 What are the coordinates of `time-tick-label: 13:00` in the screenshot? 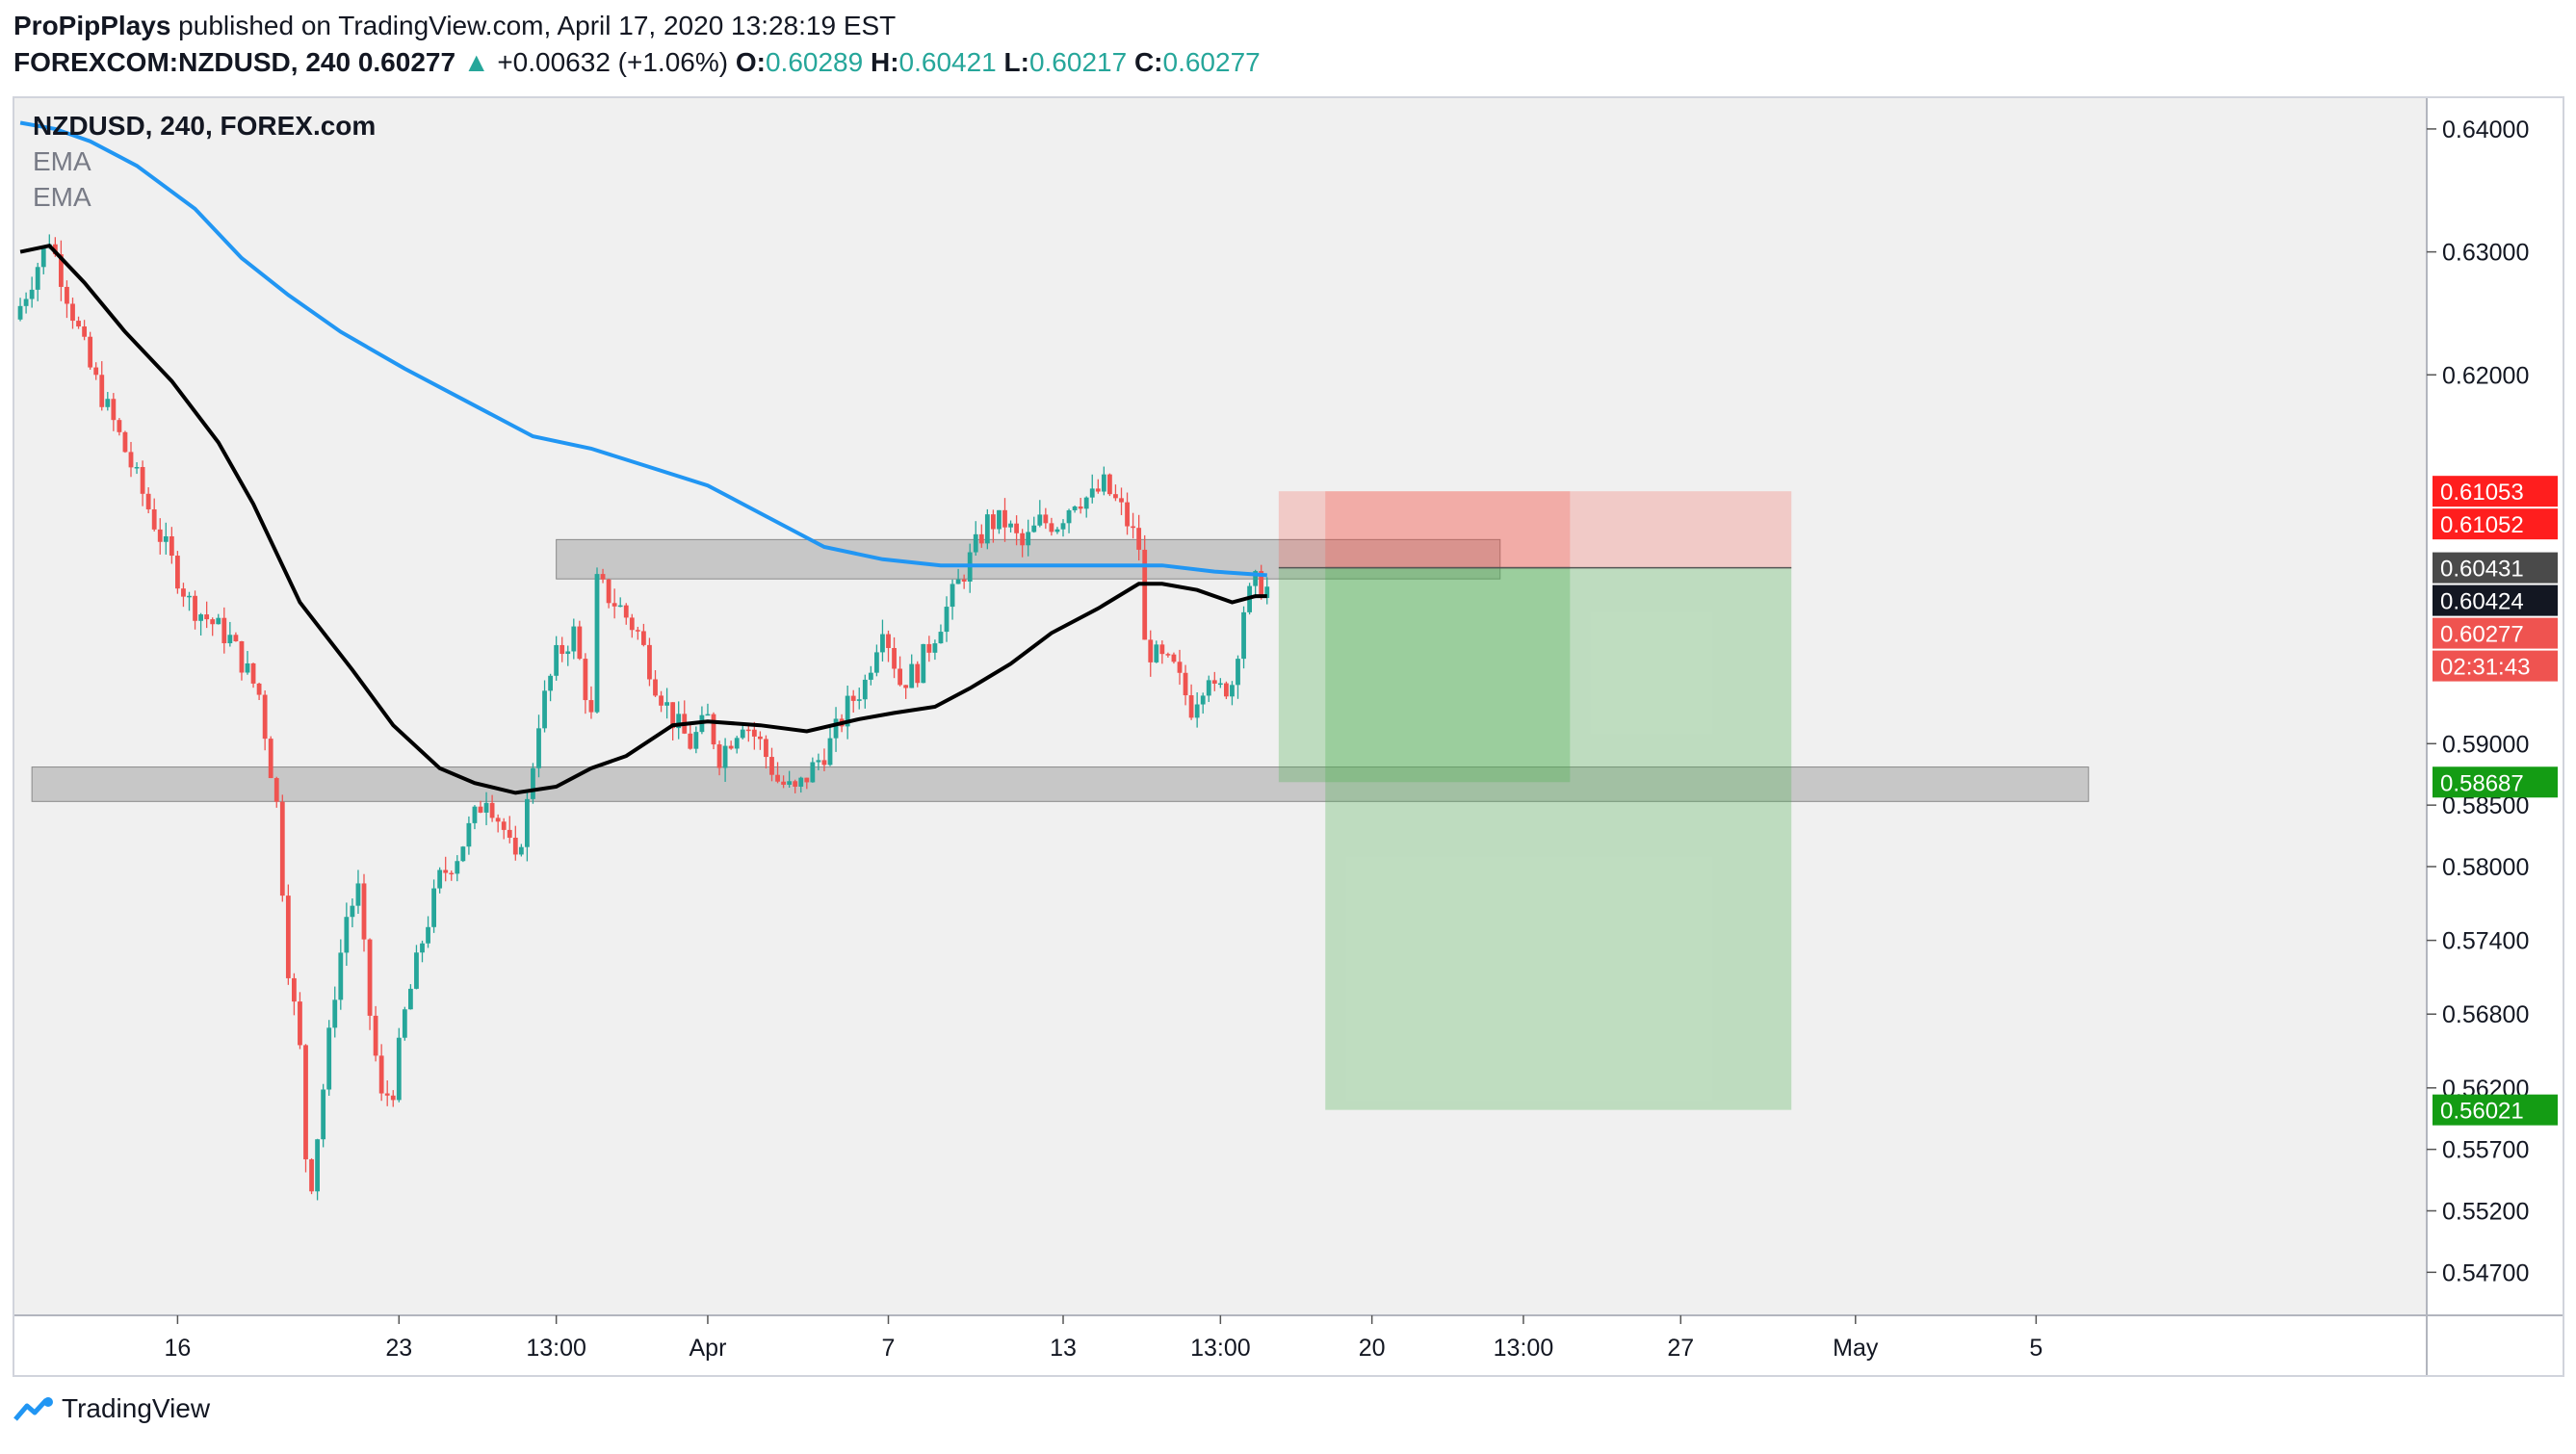 It's located at (1220, 1348).